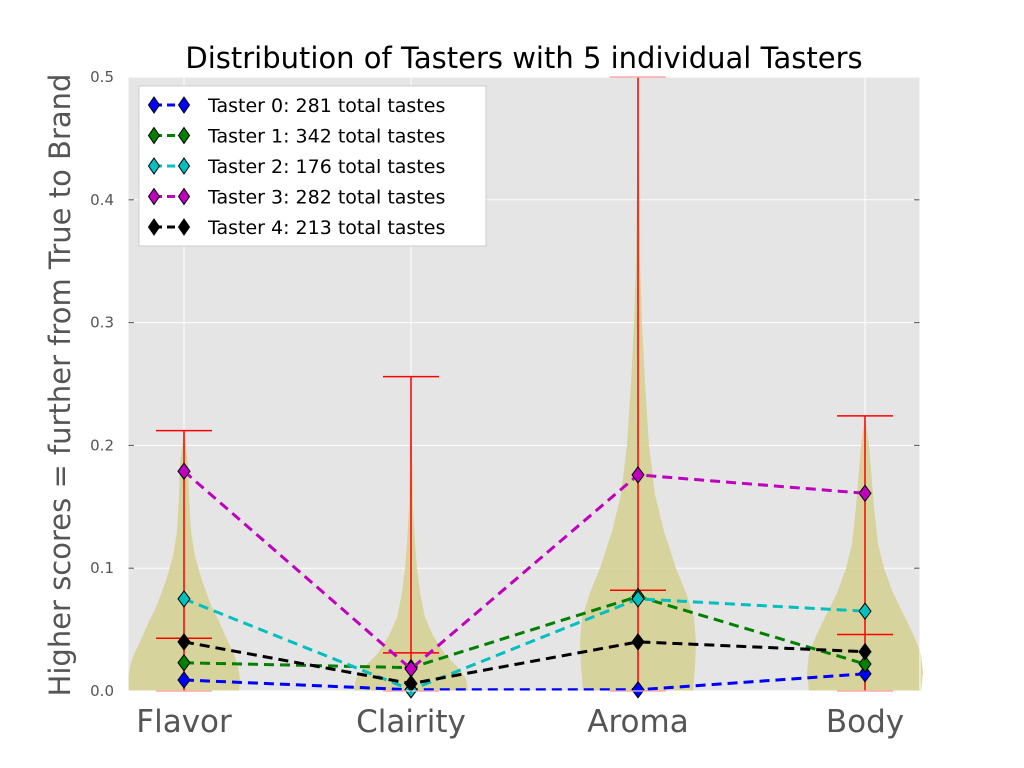  I want to click on legend-label: Taster 2: 176 total tastes, so click(326, 167).